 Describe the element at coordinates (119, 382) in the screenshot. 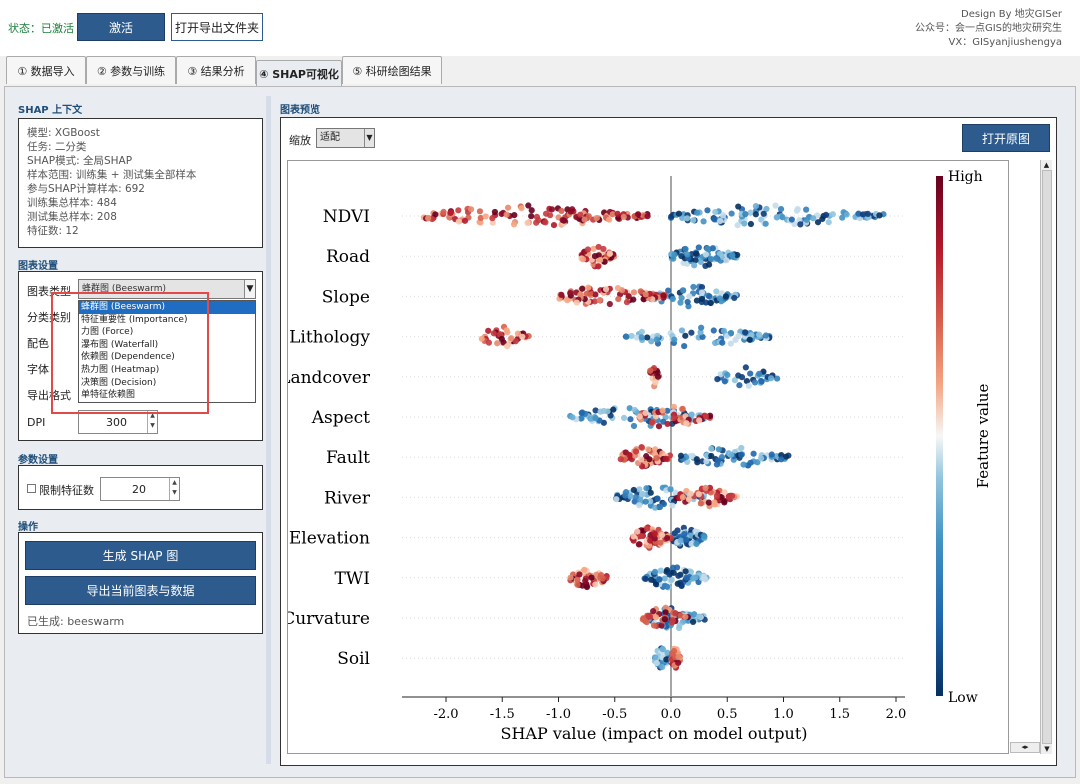

I see `chart-type-option: 决策图 (Decision)` at that location.